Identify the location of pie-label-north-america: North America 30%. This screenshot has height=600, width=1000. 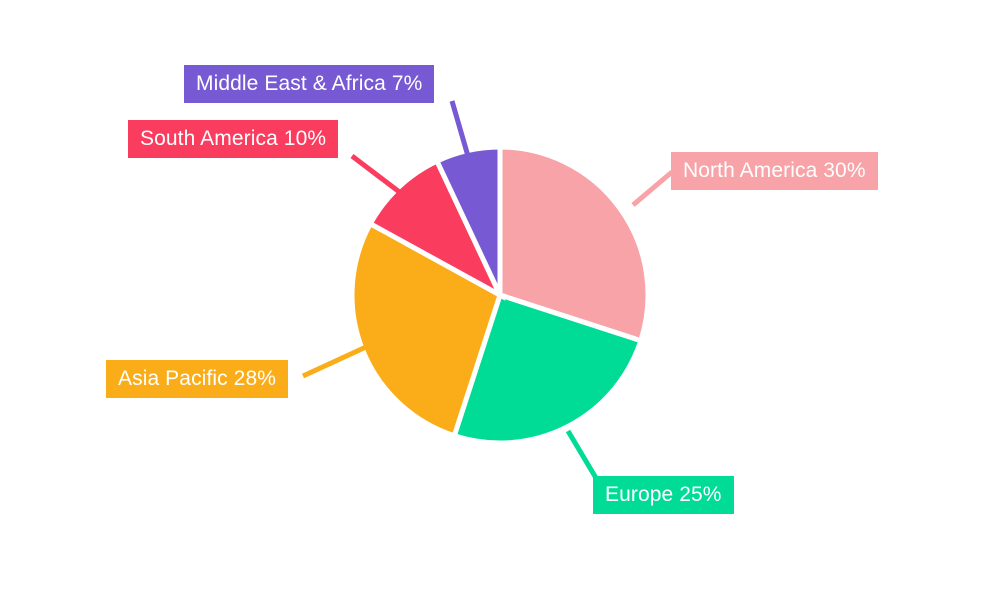
(774, 171).